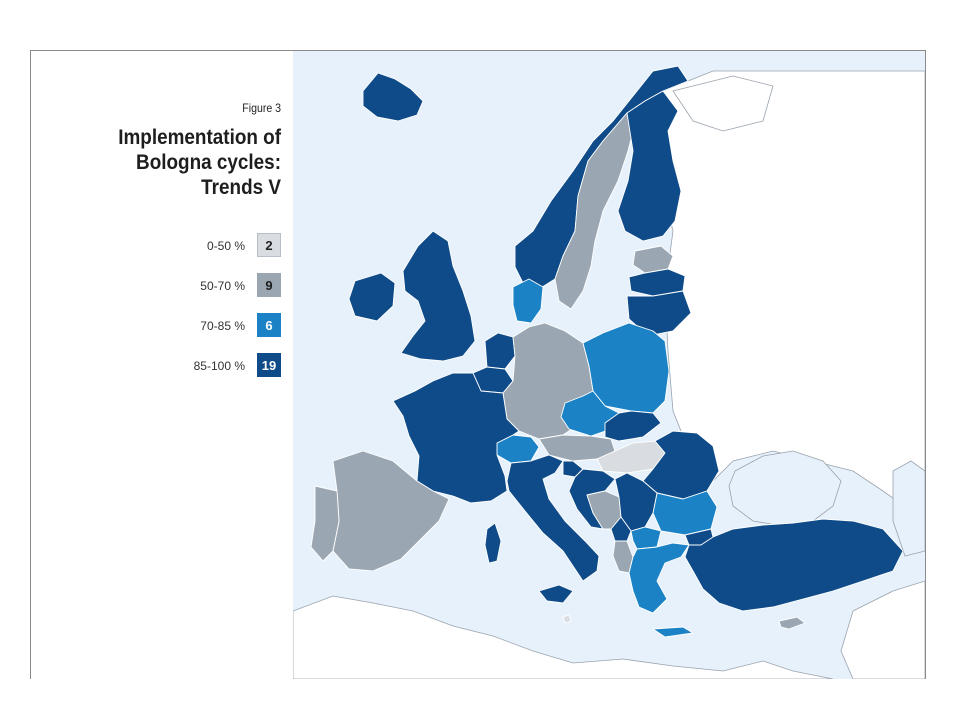 This screenshot has width=960, height=720. I want to click on inland-seas, so click(826, 503).